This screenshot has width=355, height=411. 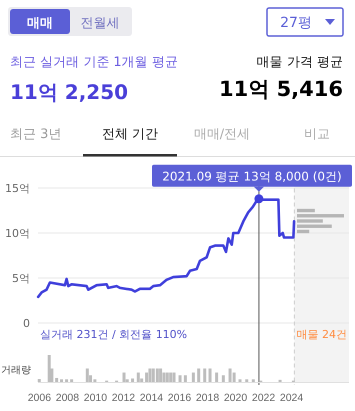 I want to click on x-tick-label: 2024, so click(x=292, y=398).